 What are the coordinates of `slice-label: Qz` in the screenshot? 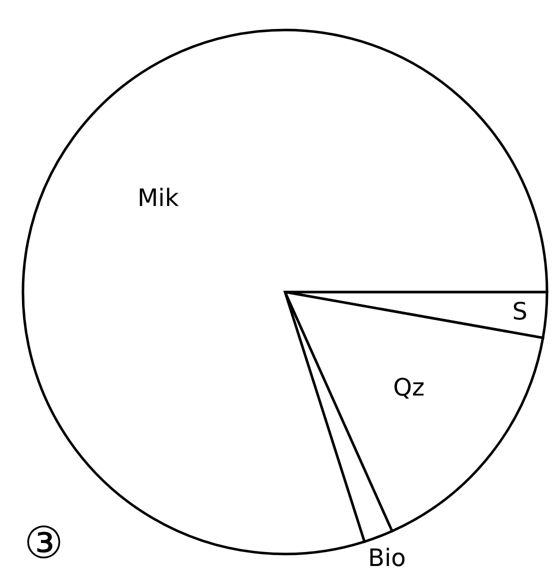 It's located at (409, 388).